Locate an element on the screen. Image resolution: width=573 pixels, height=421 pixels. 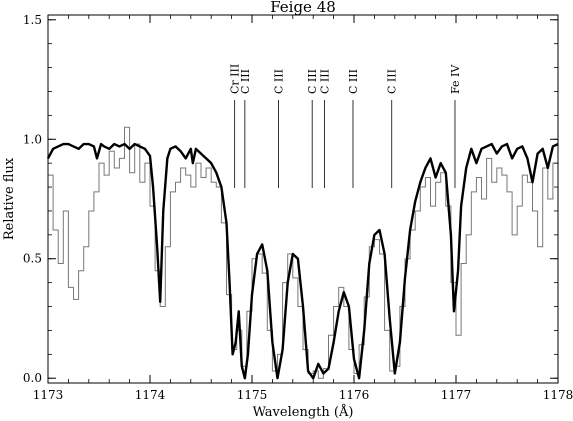
chart-title: Feige 48 is located at coordinates (303, 8).